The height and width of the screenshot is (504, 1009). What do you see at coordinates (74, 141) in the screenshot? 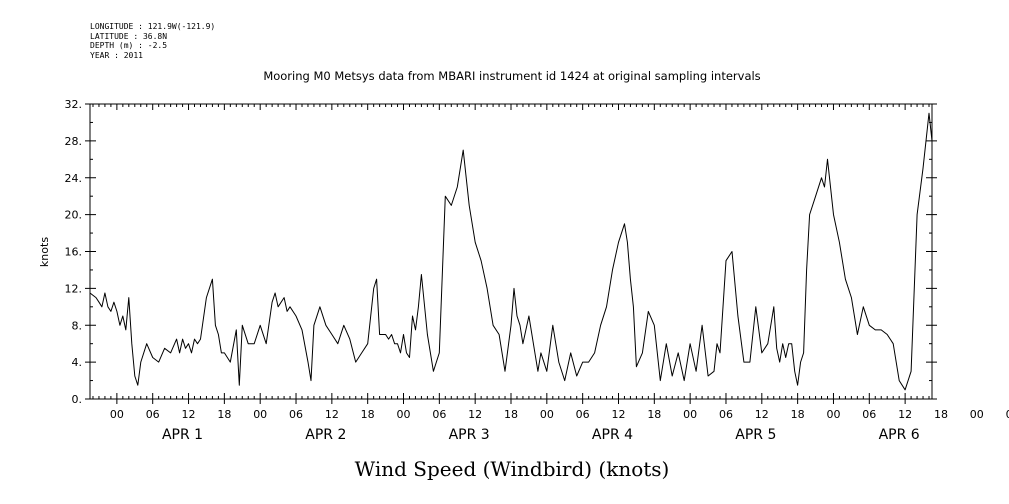
I see `y-tick-label: 28.` at bounding box center [74, 141].